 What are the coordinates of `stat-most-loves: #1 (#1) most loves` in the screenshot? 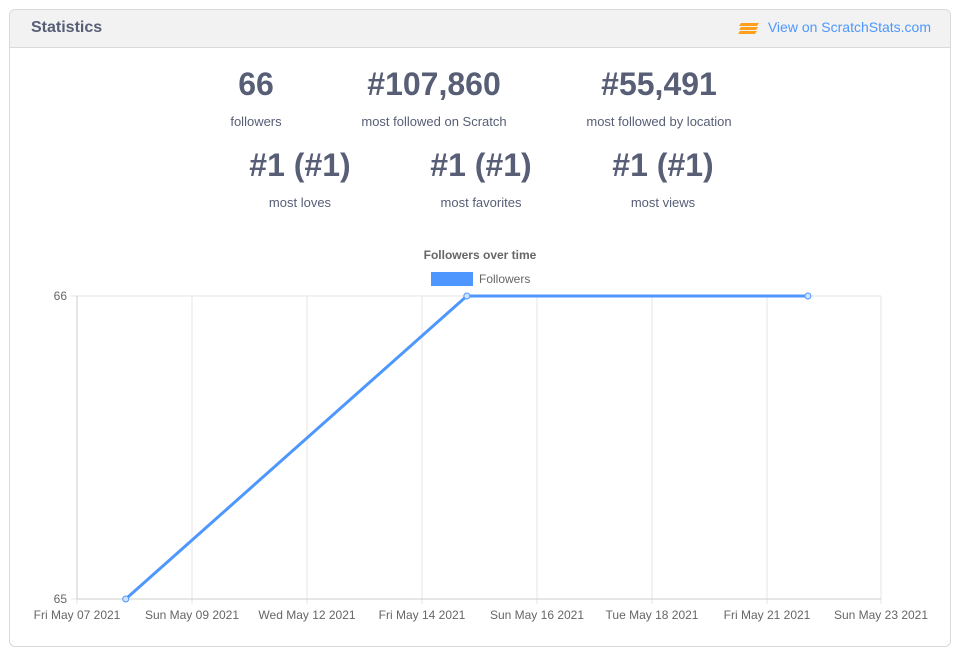 It's located at (300, 178).